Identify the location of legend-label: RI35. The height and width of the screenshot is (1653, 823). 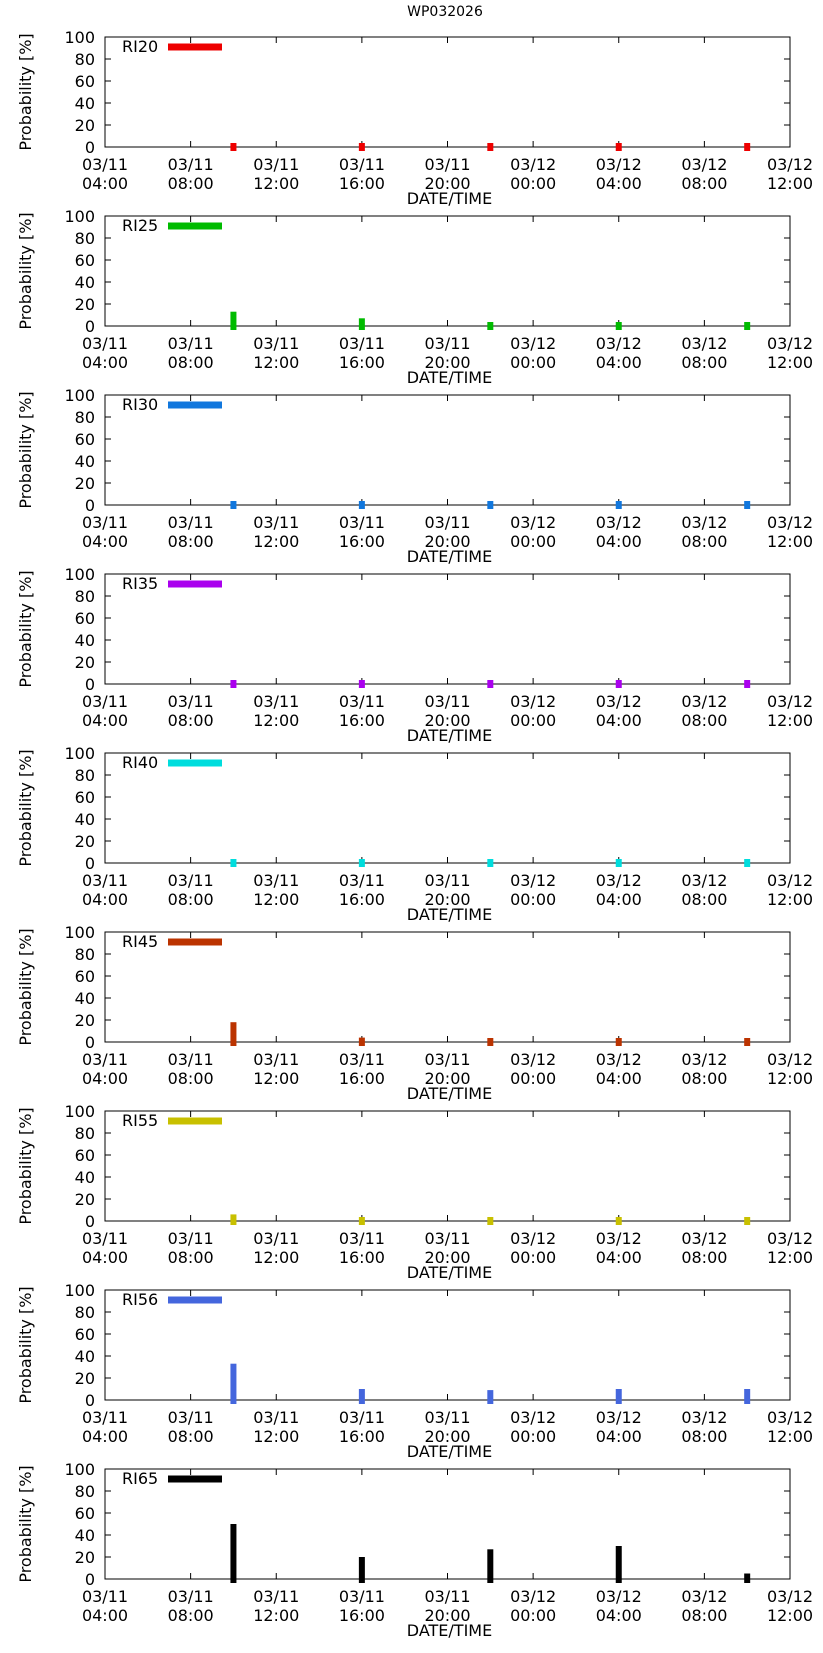
(140, 583).